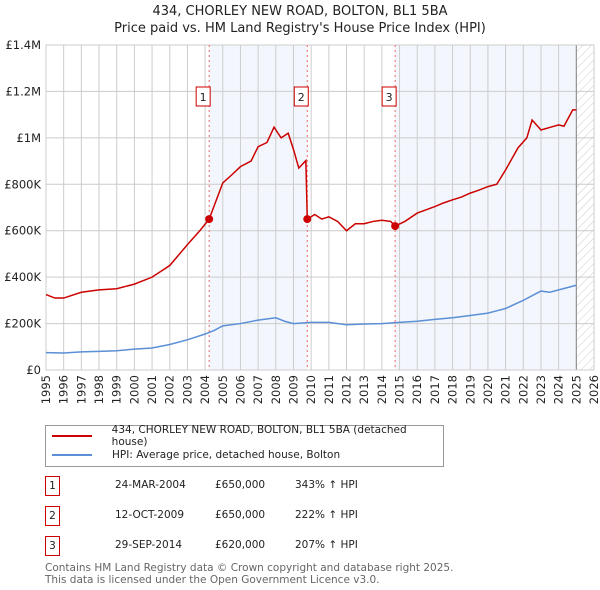 The width and height of the screenshot is (600, 590). What do you see at coordinates (81, 389) in the screenshot?
I see `x-tick-label: 1997` at bounding box center [81, 389].